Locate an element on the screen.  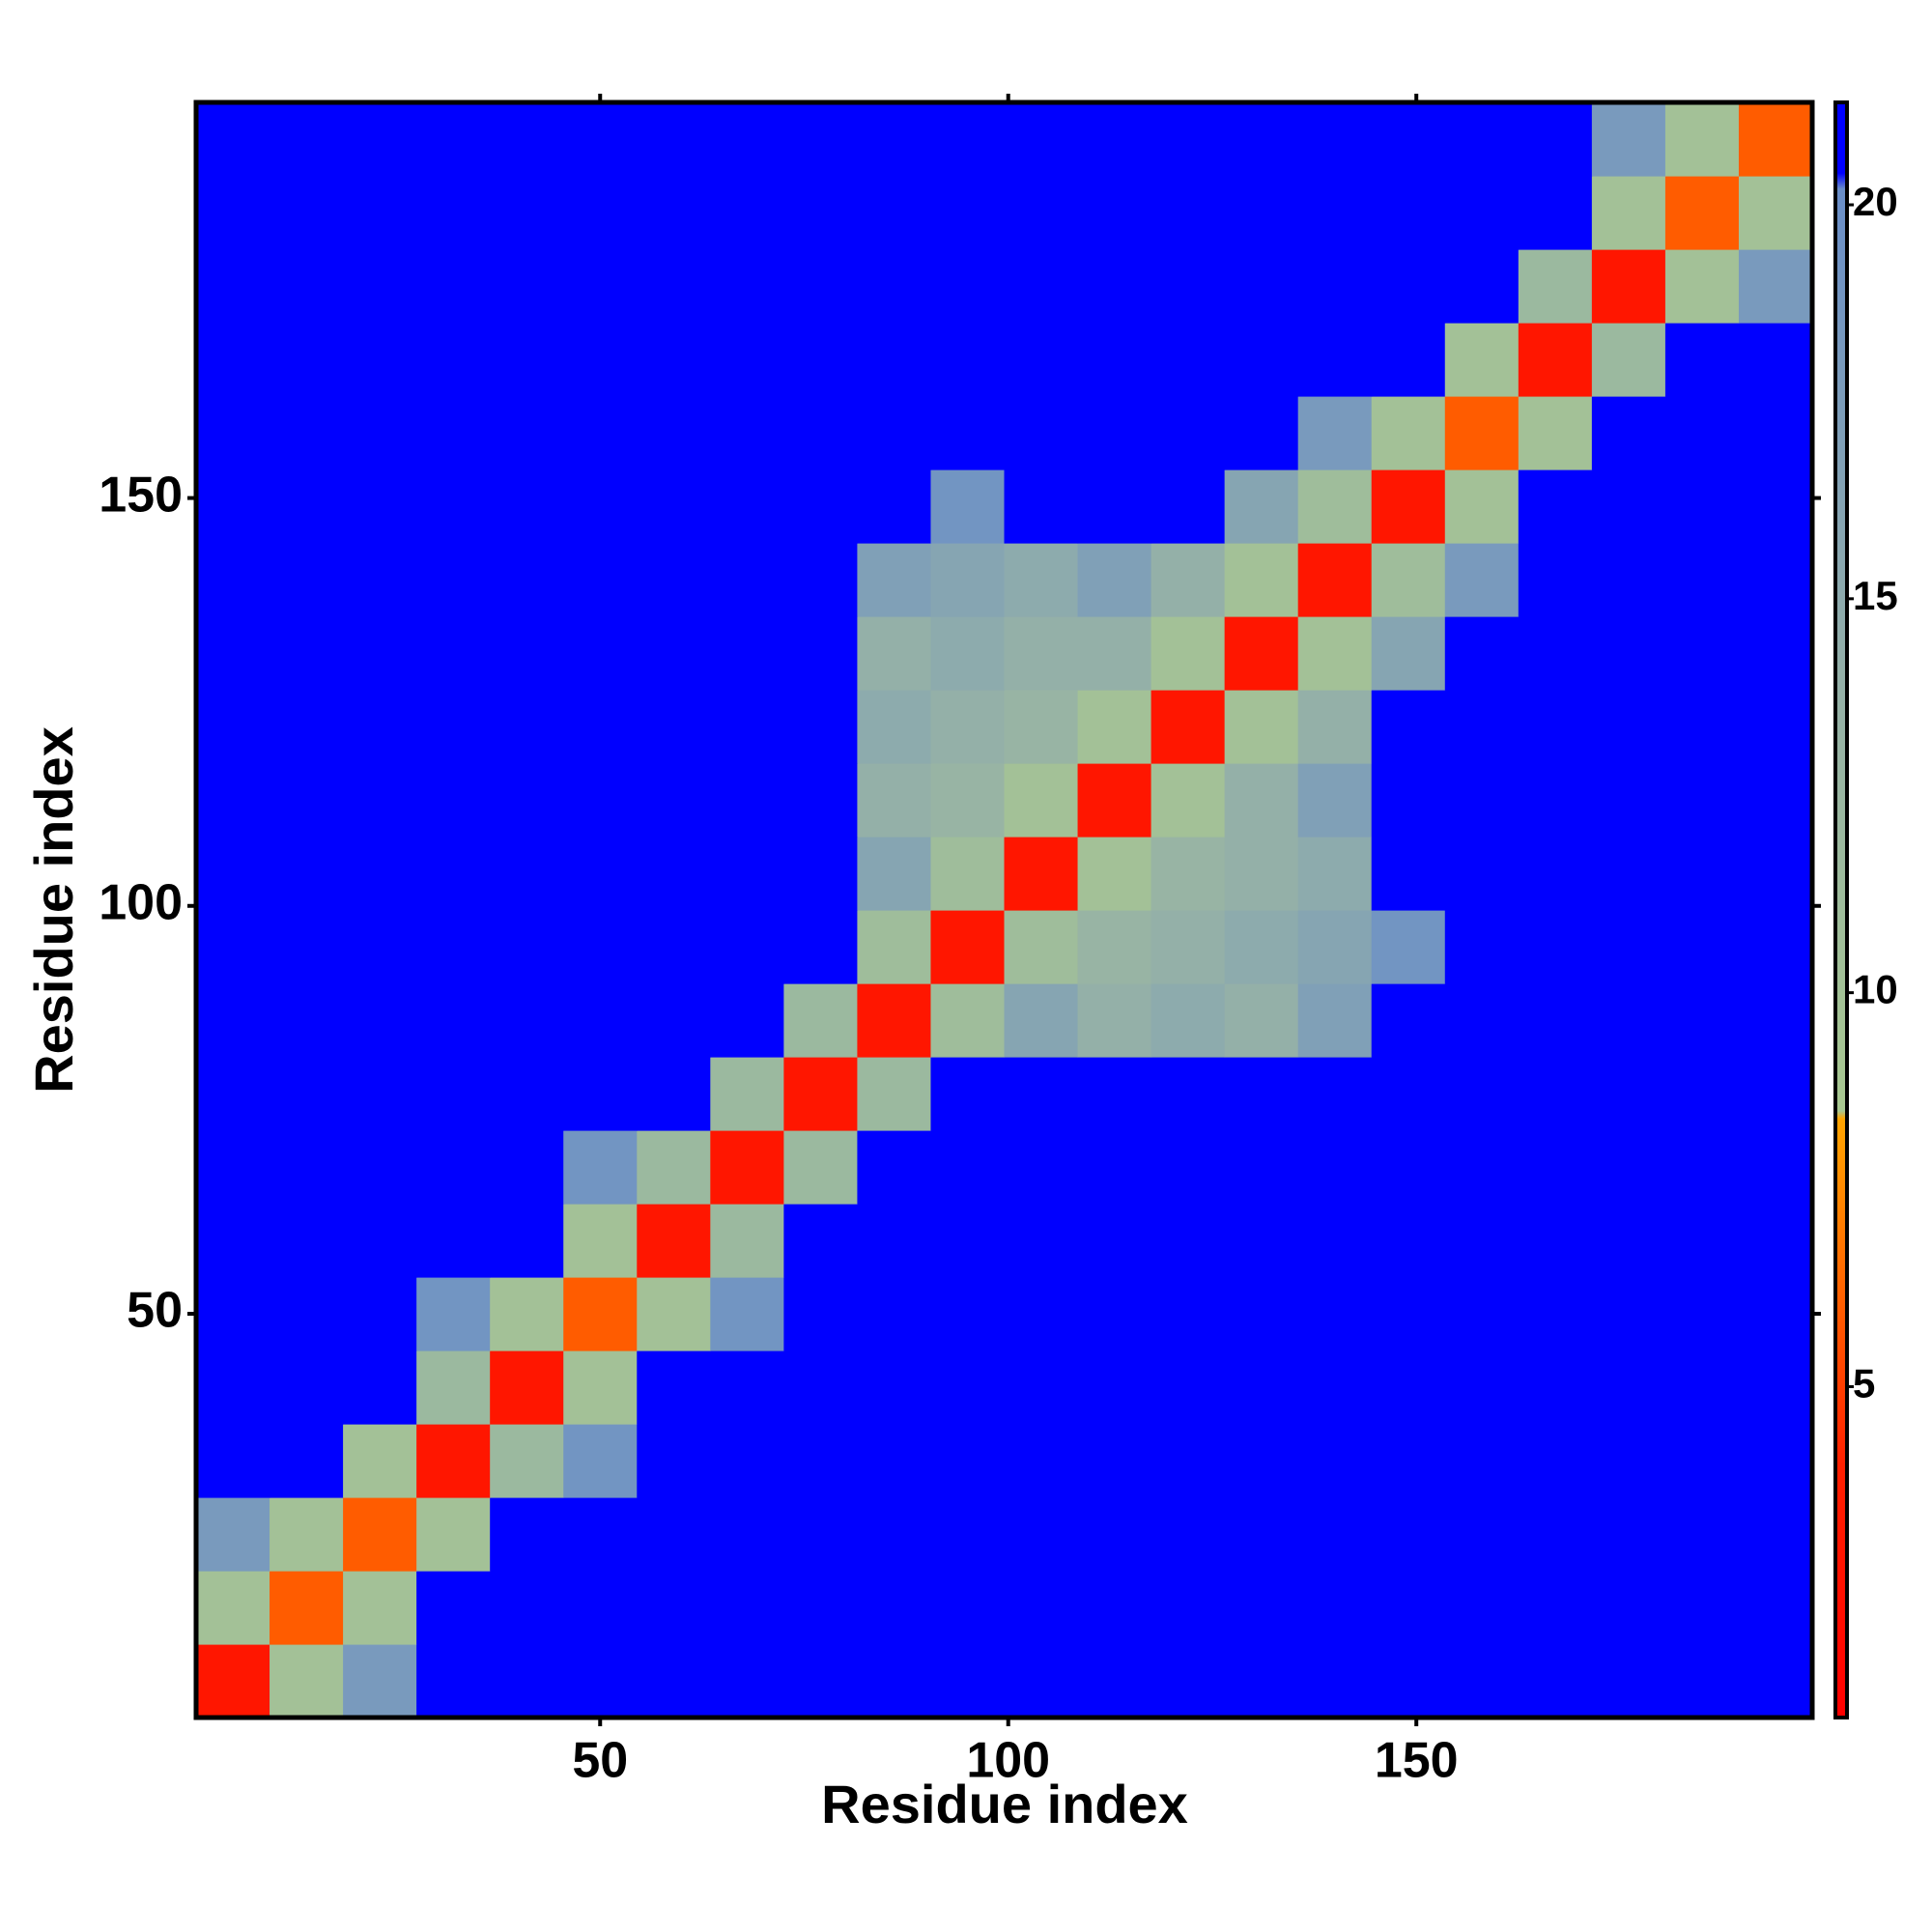
y-axis-title: Residue index is located at coordinates (53, 910).